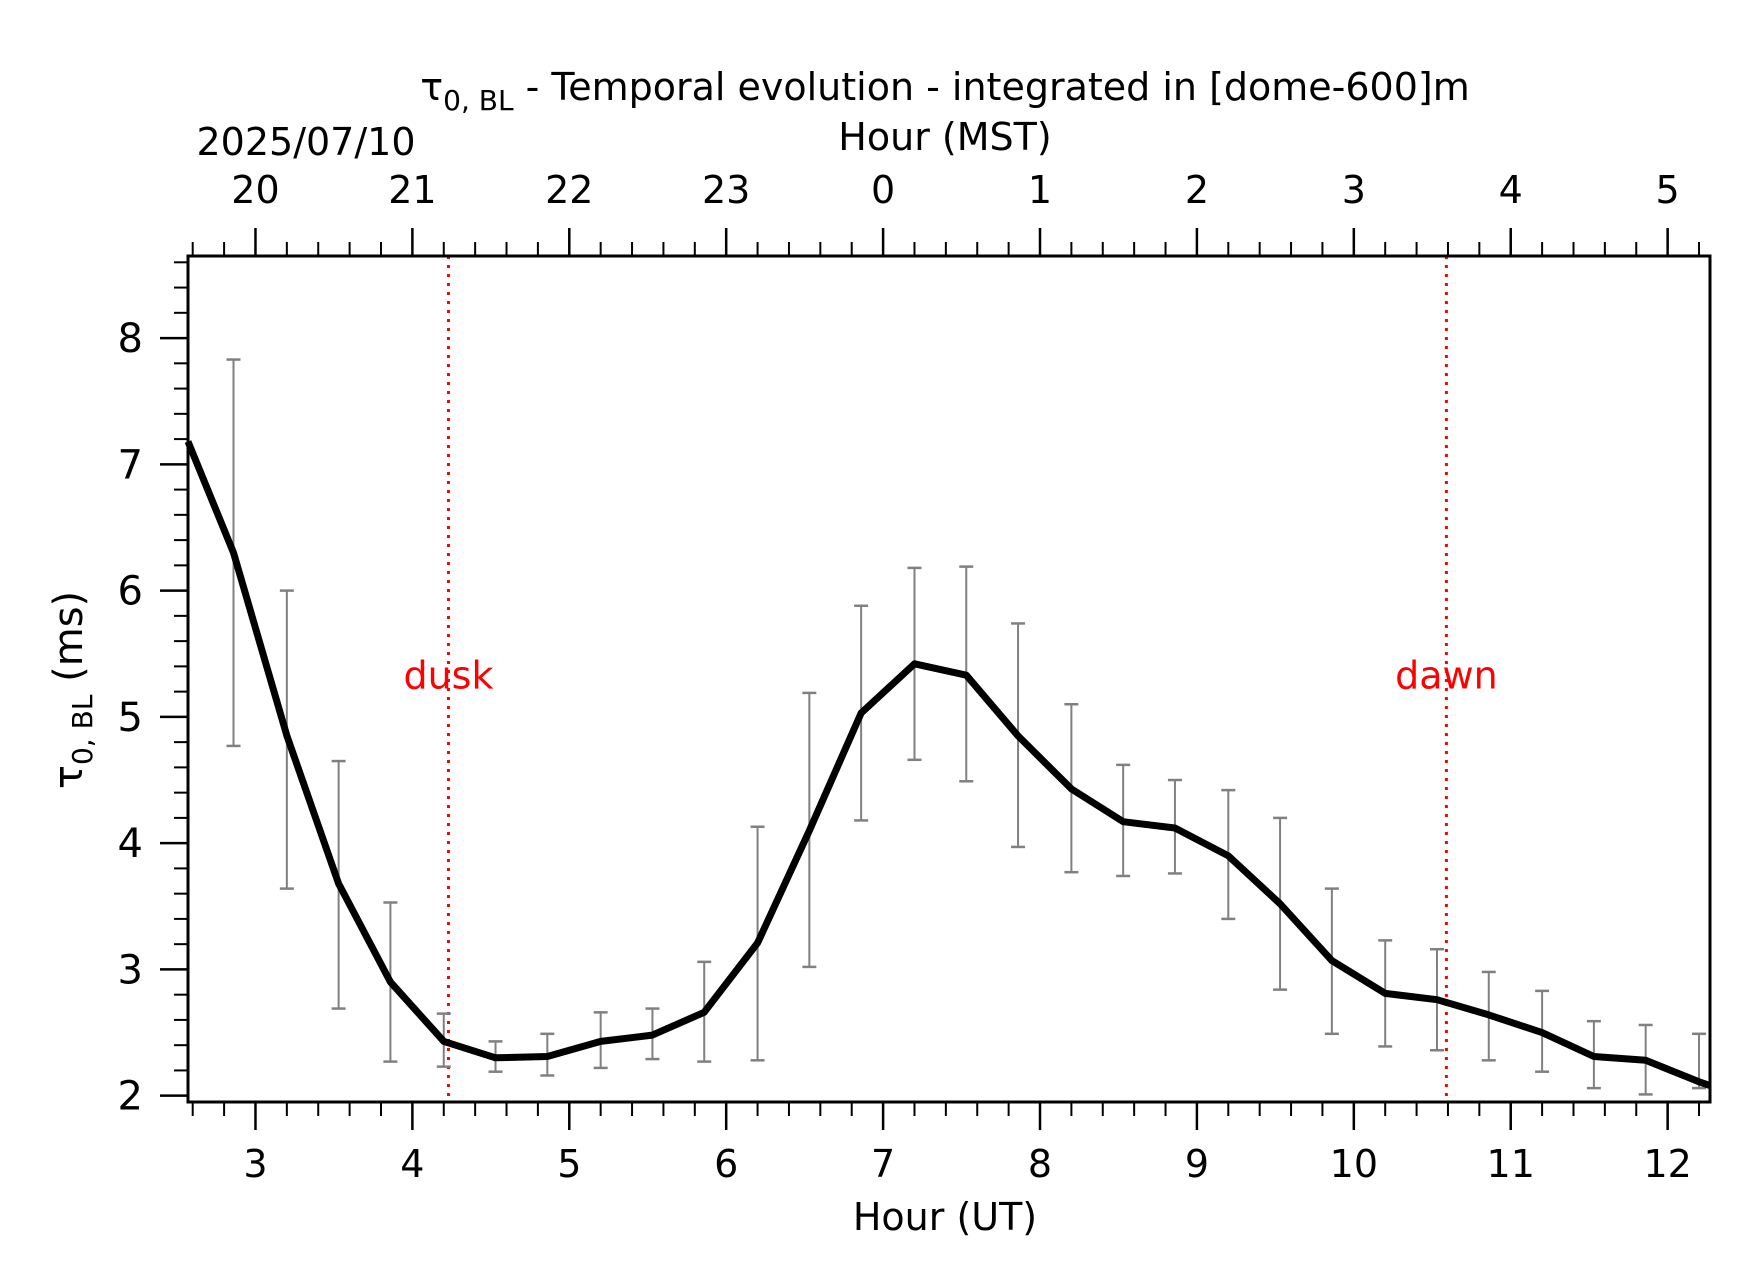 The image size is (1742, 1282). I want to click on y-tick-label: 5, so click(130, 718).